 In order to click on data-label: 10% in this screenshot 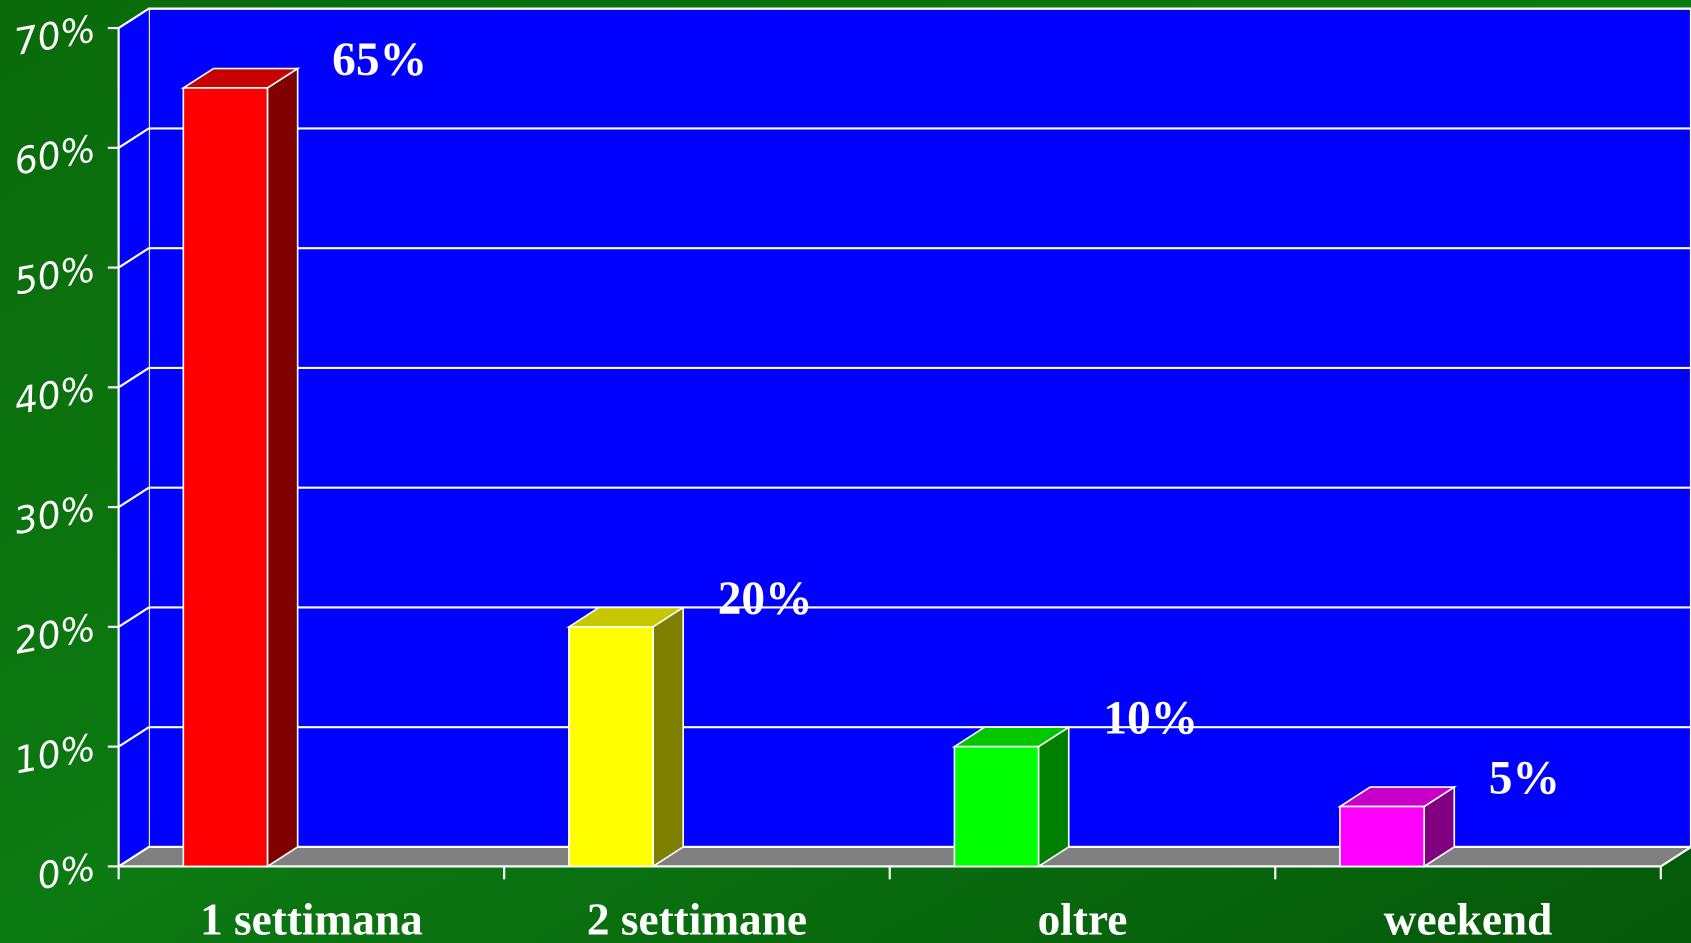, I will do `click(1150, 719)`.